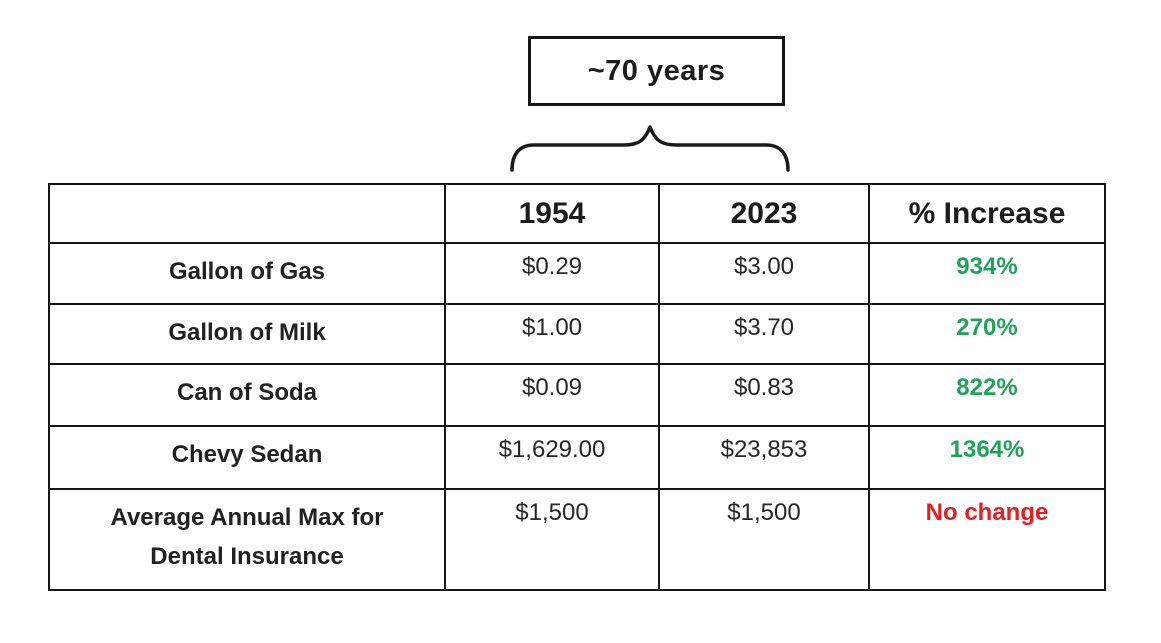 Image resolution: width=1161 pixels, height=643 pixels. What do you see at coordinates (552, 273) in the screenshot?
I see `value-1954: $0.29` at bounding box center [552, 273].